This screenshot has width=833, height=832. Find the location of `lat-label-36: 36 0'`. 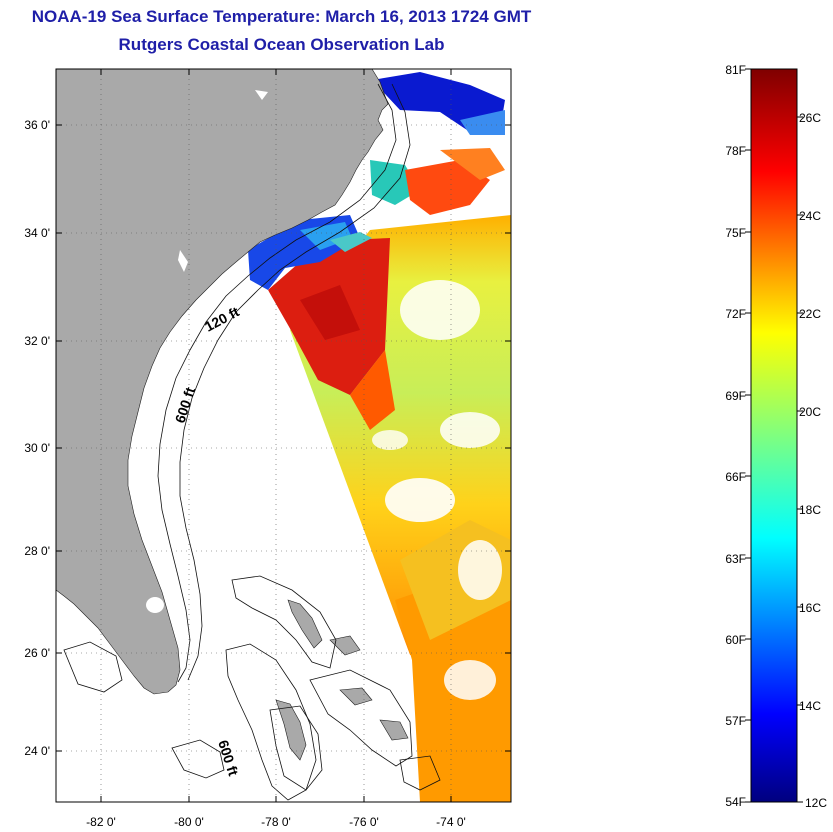

lat-label-36: 36 0' is located at coordinates (37, 125).